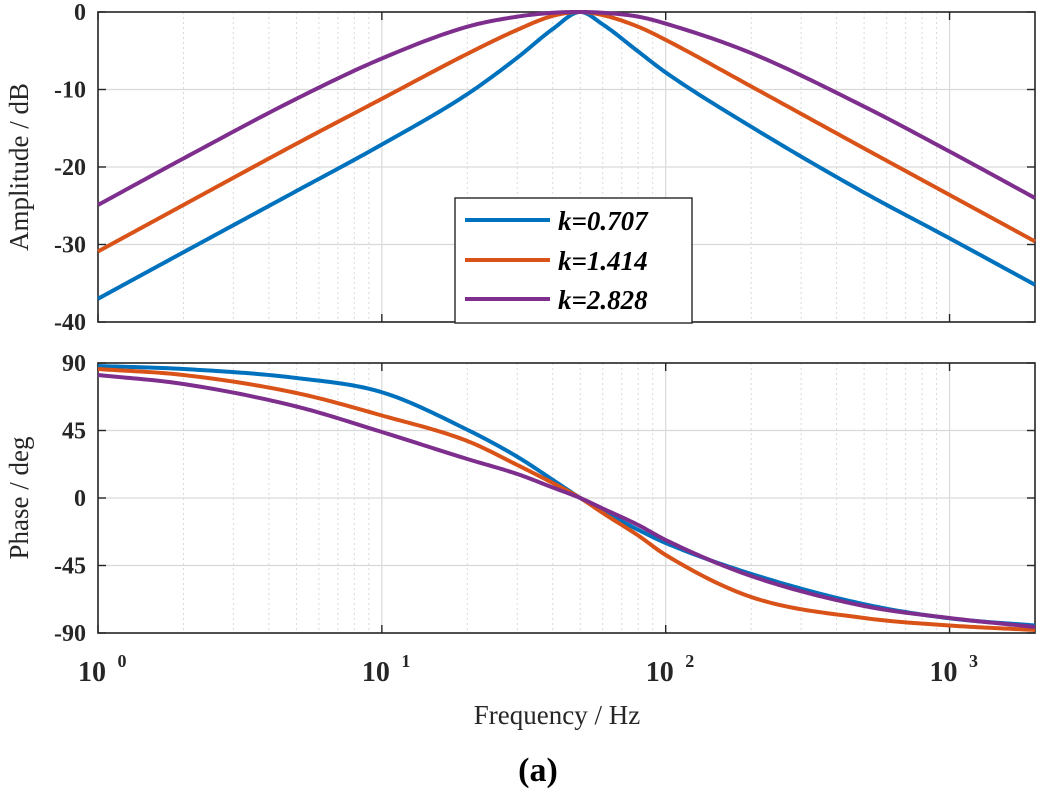 The image size is (1039, 797). I want to click on legend-label-k1414-value: 1.414, so click(617, 261).